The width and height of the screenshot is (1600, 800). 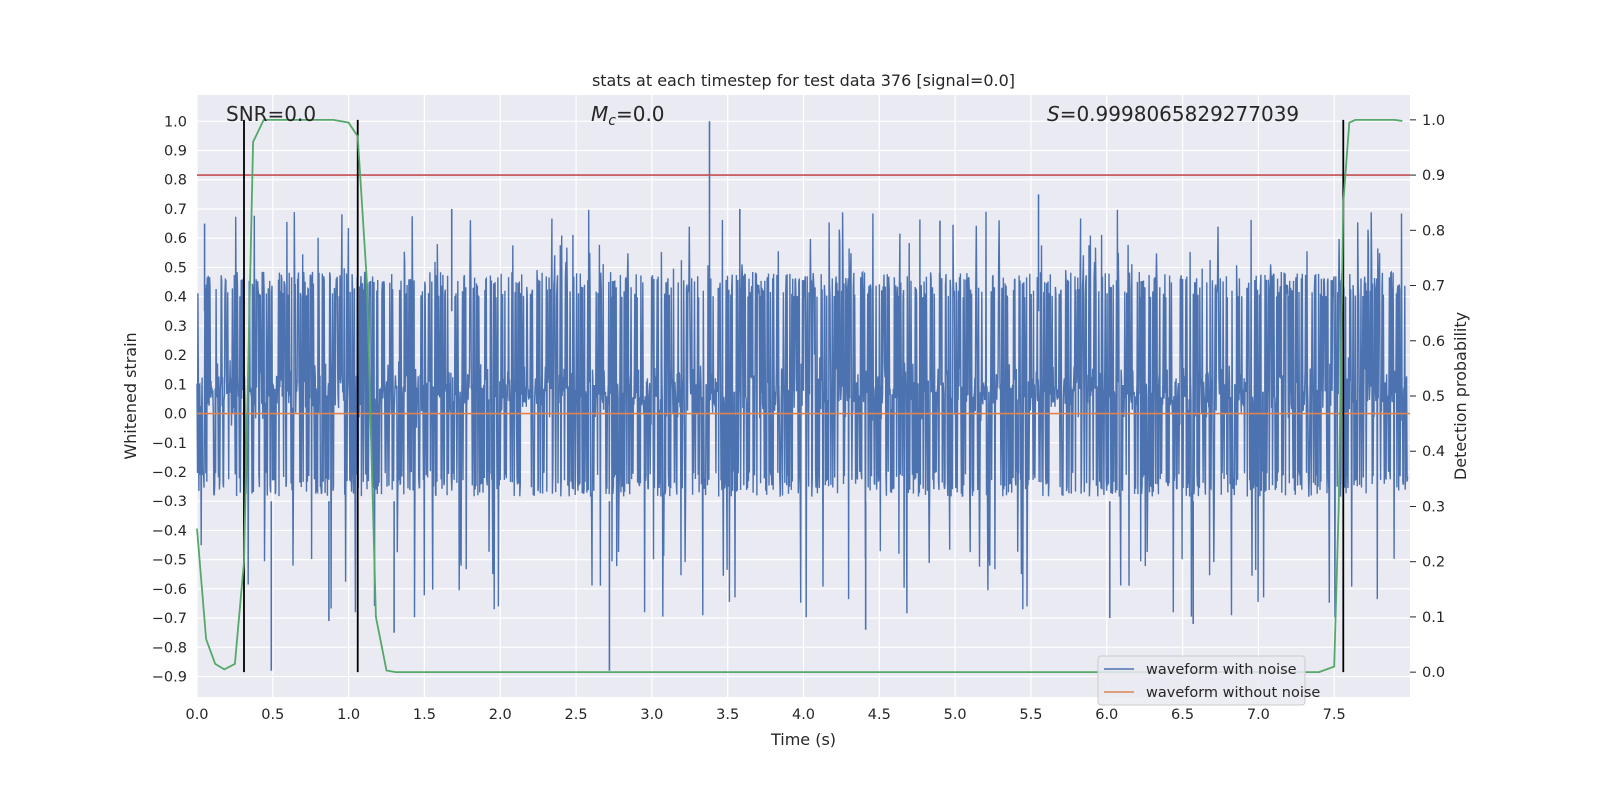 What do you see at coordinates (1030, 715) in the screenshot?
I see `x-tick-label: 5.5` at bounding box center [1030, 715].